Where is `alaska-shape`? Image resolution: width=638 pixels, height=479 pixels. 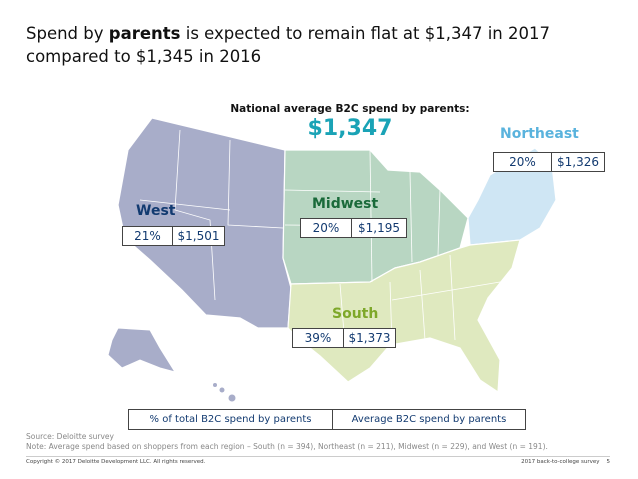 alaska-shape is located at coordinates (142, 350).